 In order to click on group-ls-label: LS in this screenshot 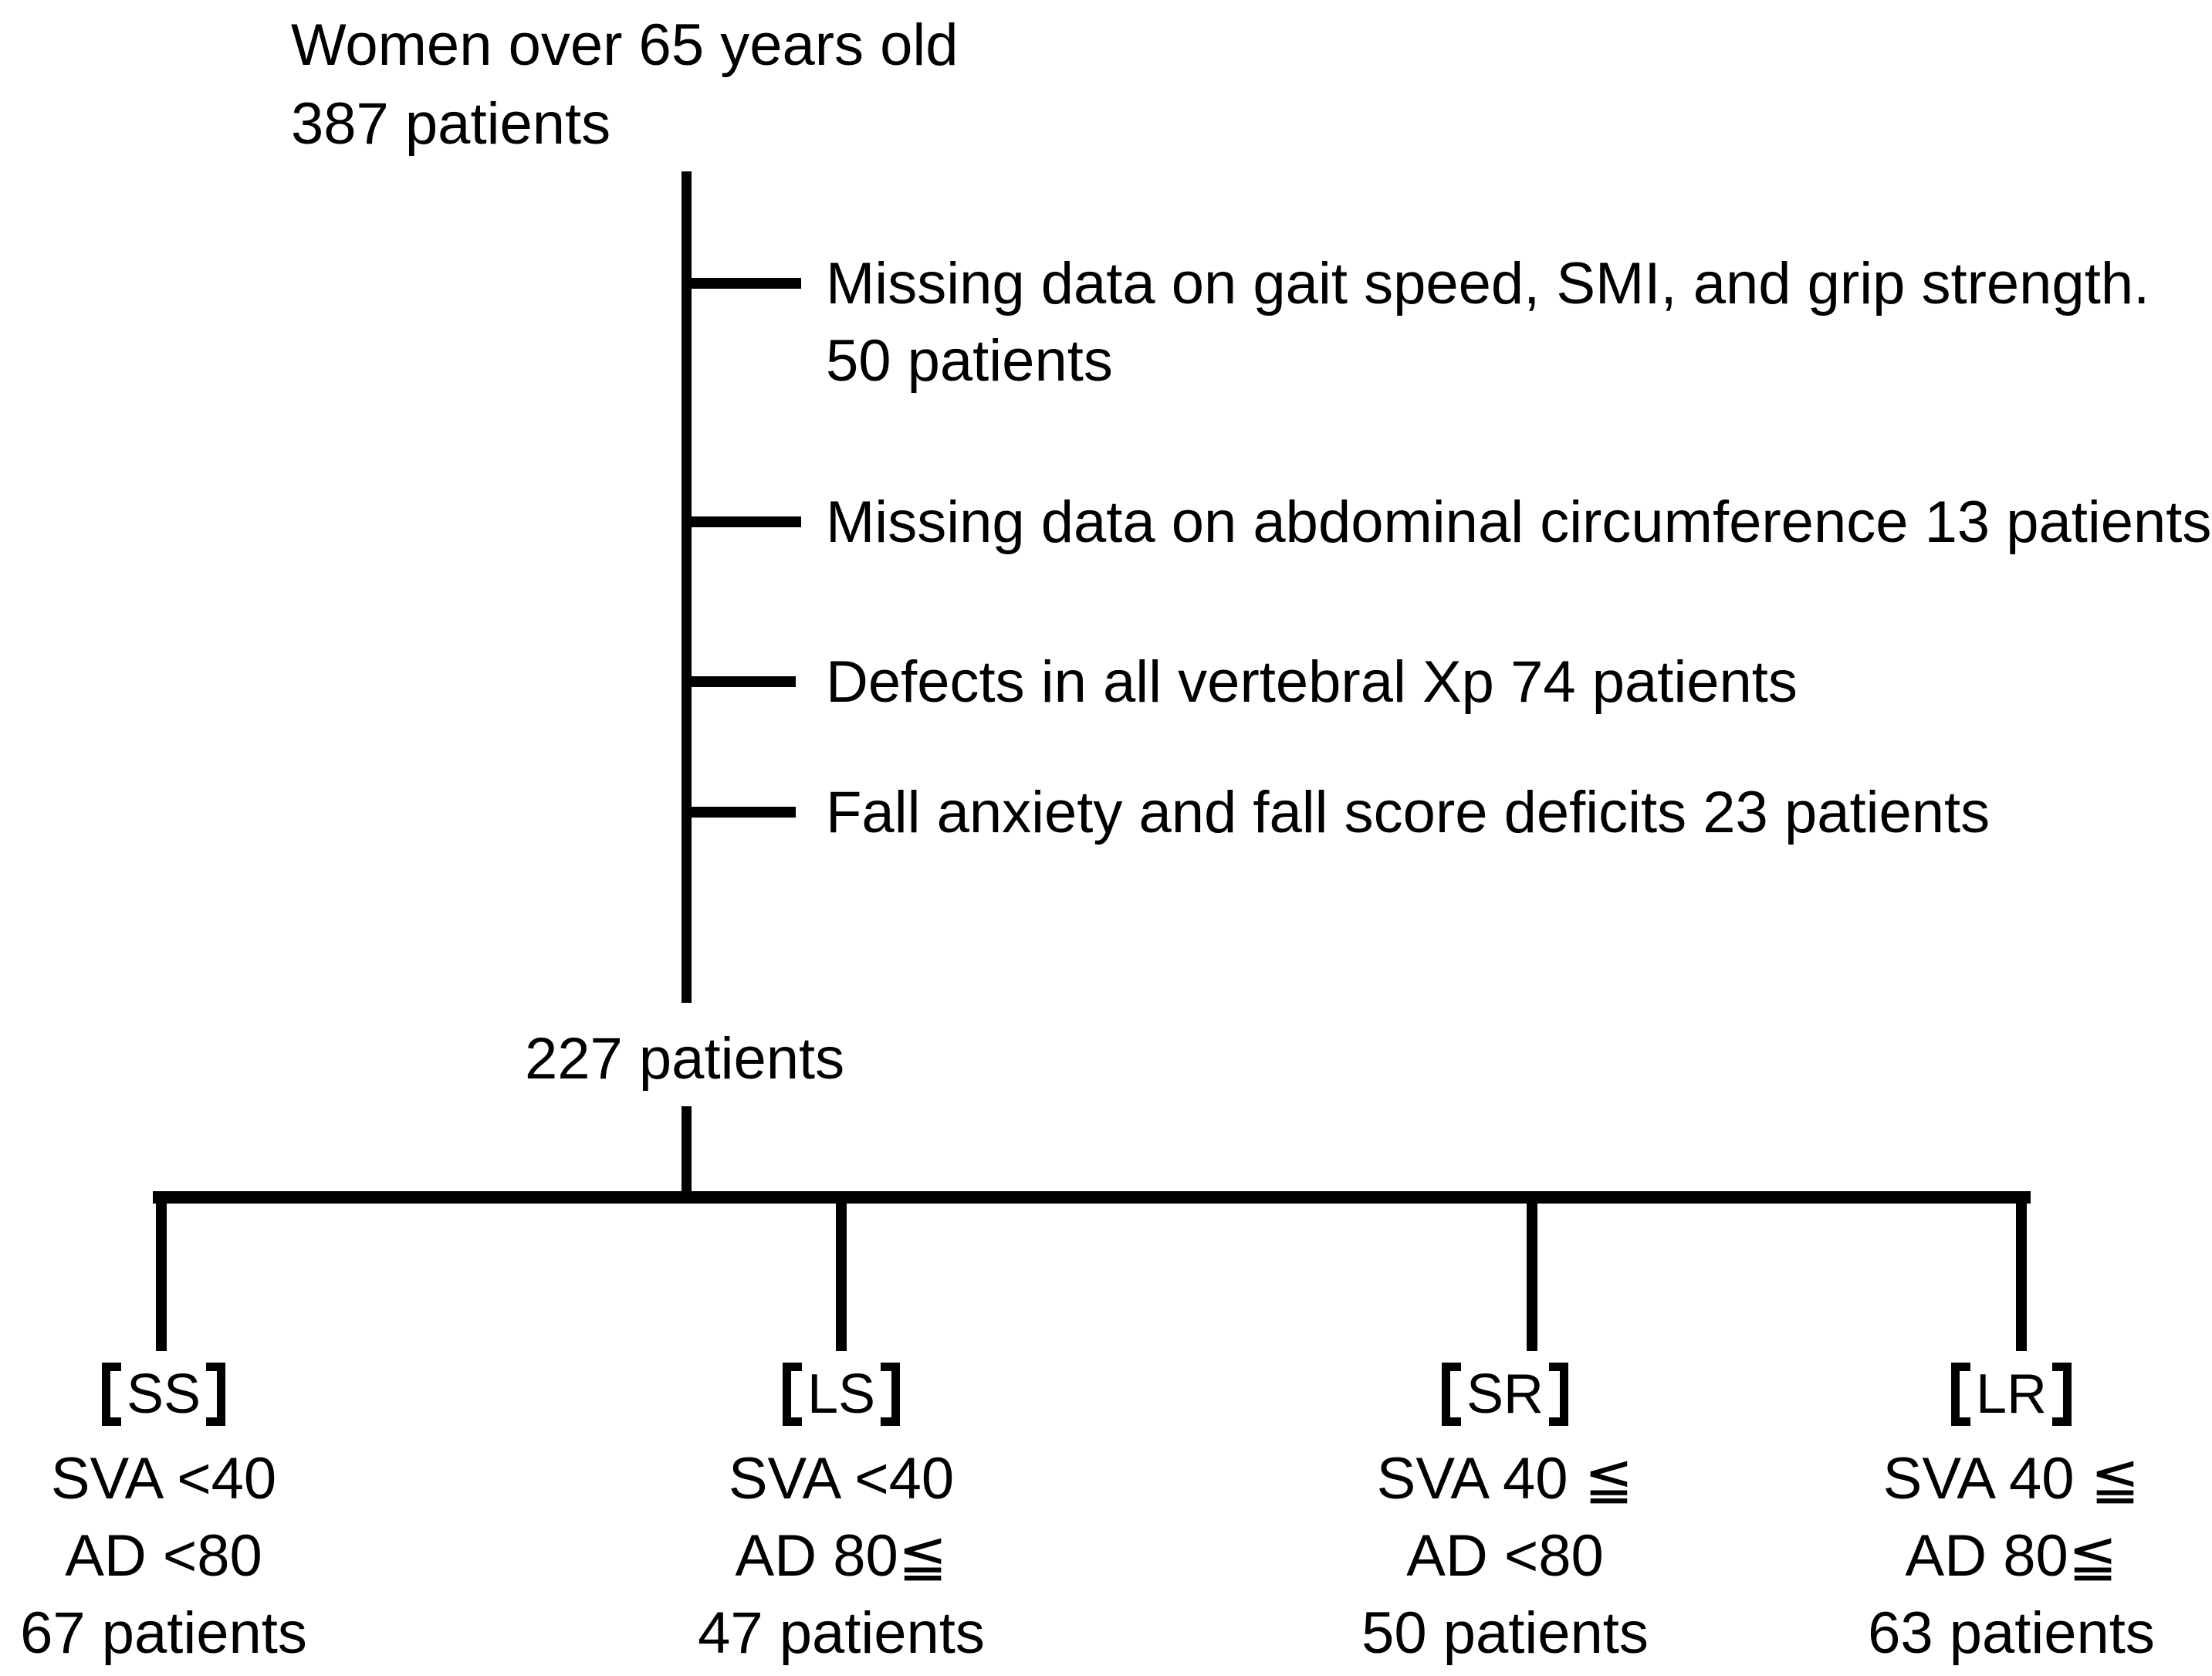, I will do `click(841, 1394)`.